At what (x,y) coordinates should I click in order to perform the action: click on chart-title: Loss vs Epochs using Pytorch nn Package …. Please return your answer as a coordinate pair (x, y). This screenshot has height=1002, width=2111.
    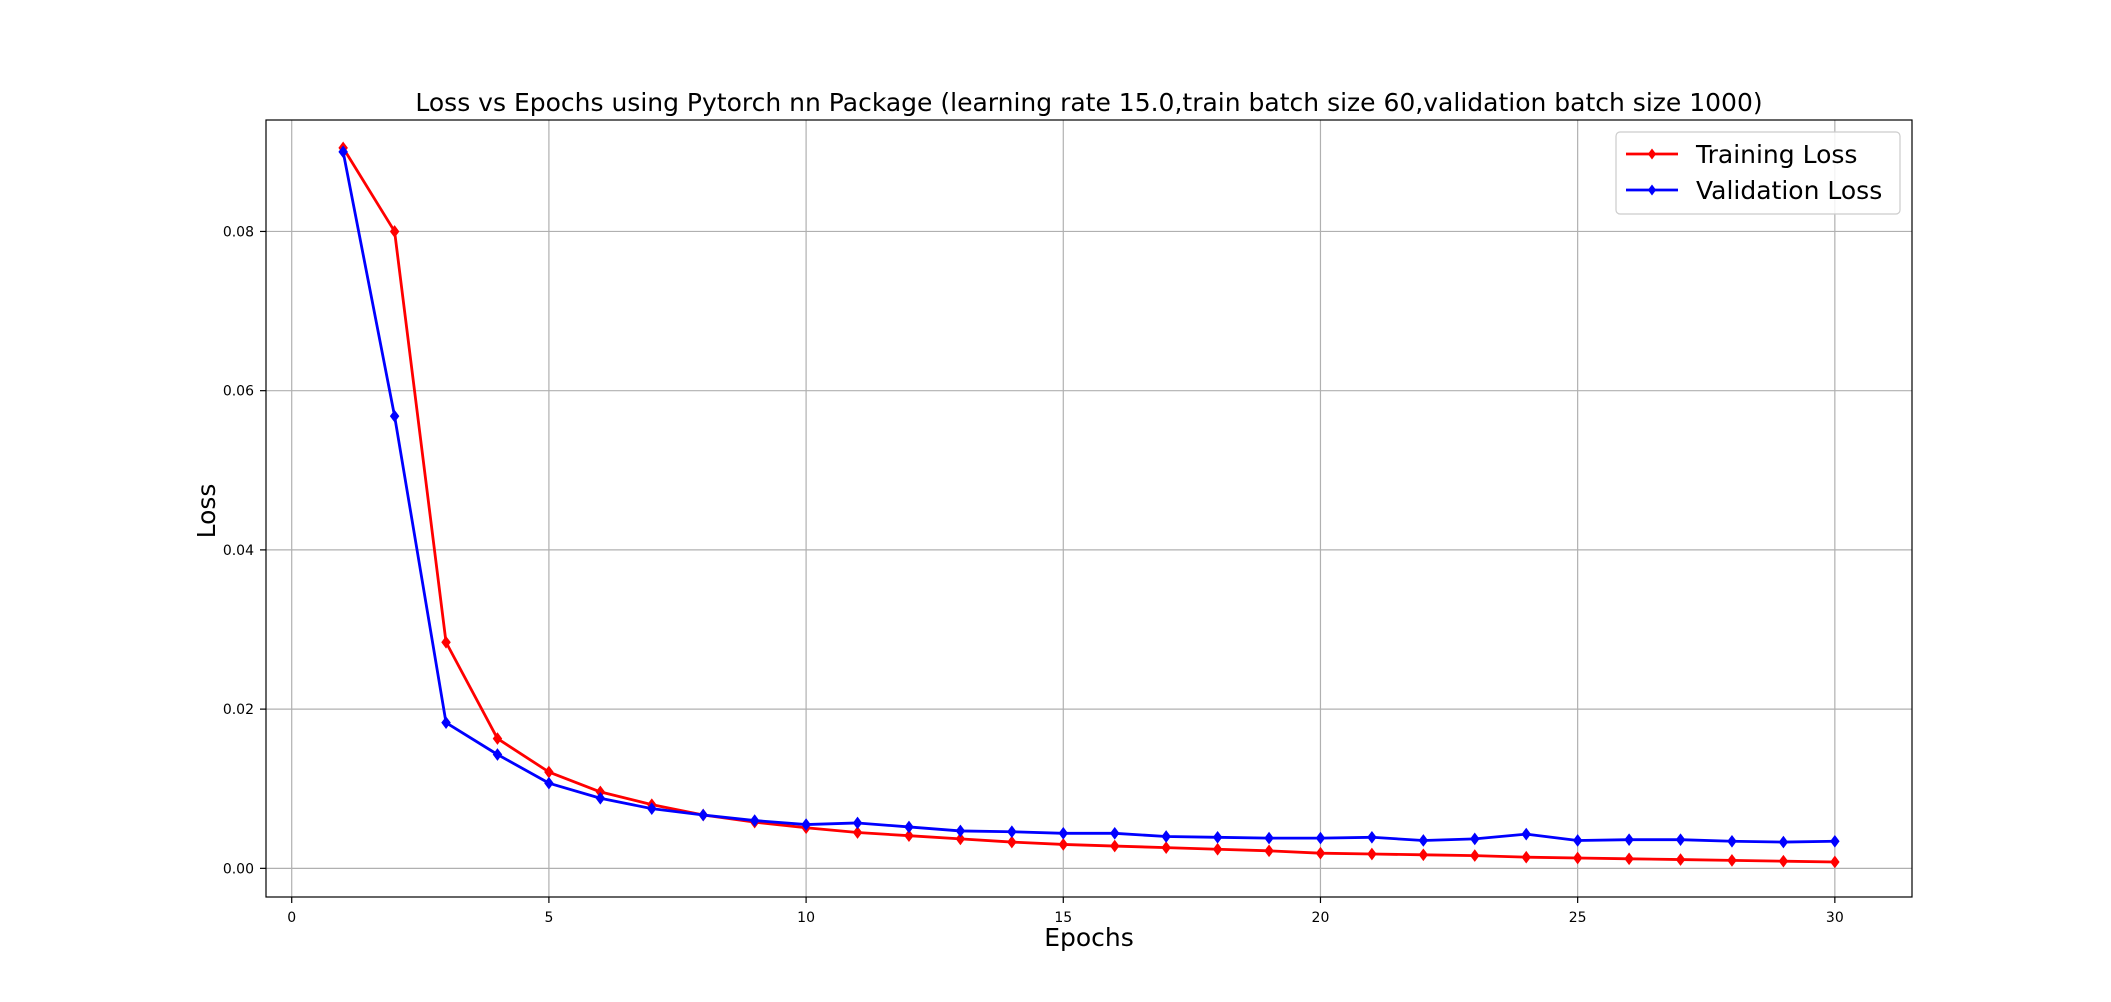
    Looking at the image, I should click on (1088, 102).